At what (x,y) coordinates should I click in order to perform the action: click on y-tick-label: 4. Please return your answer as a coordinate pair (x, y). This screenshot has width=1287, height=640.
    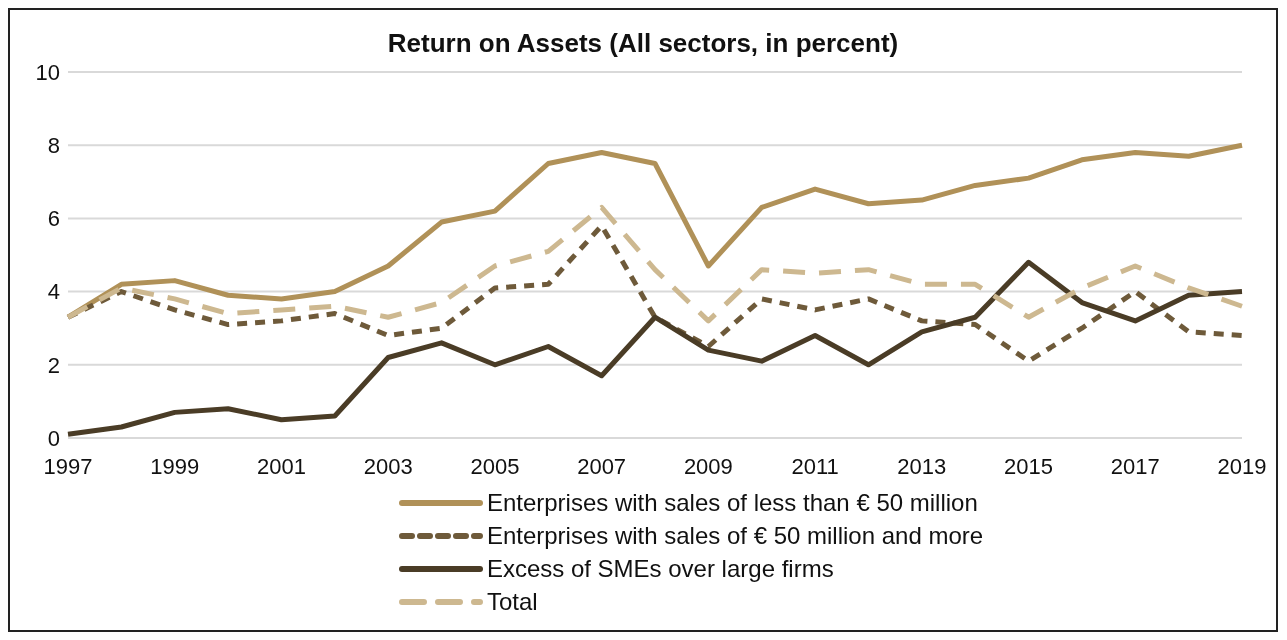
    Looking at the image, I should click on (53, 292).